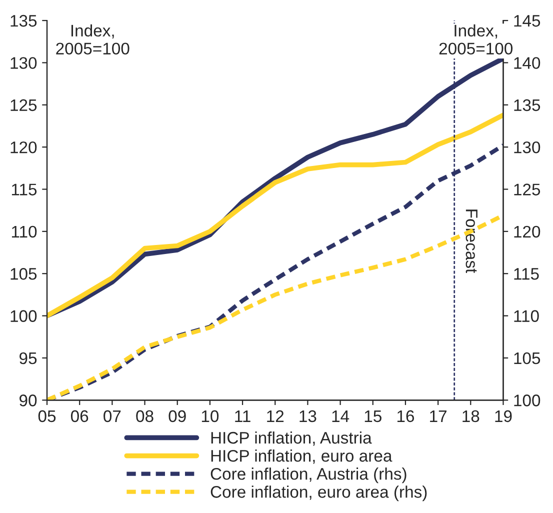 The width and height of the screenshot is (553, 513). I want to click on legend-label: HICP inflation, Austria, so click(291, 438).